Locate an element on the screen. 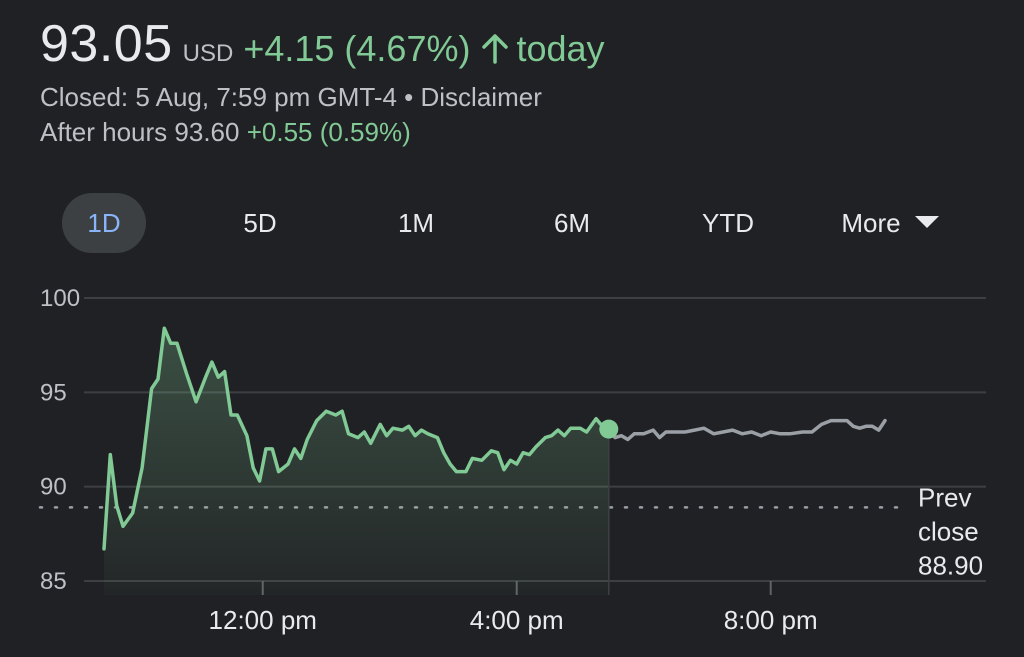 The height and width of the screenshot is (657, 1024). currency-label: USD is located at coordinates (208, 53).